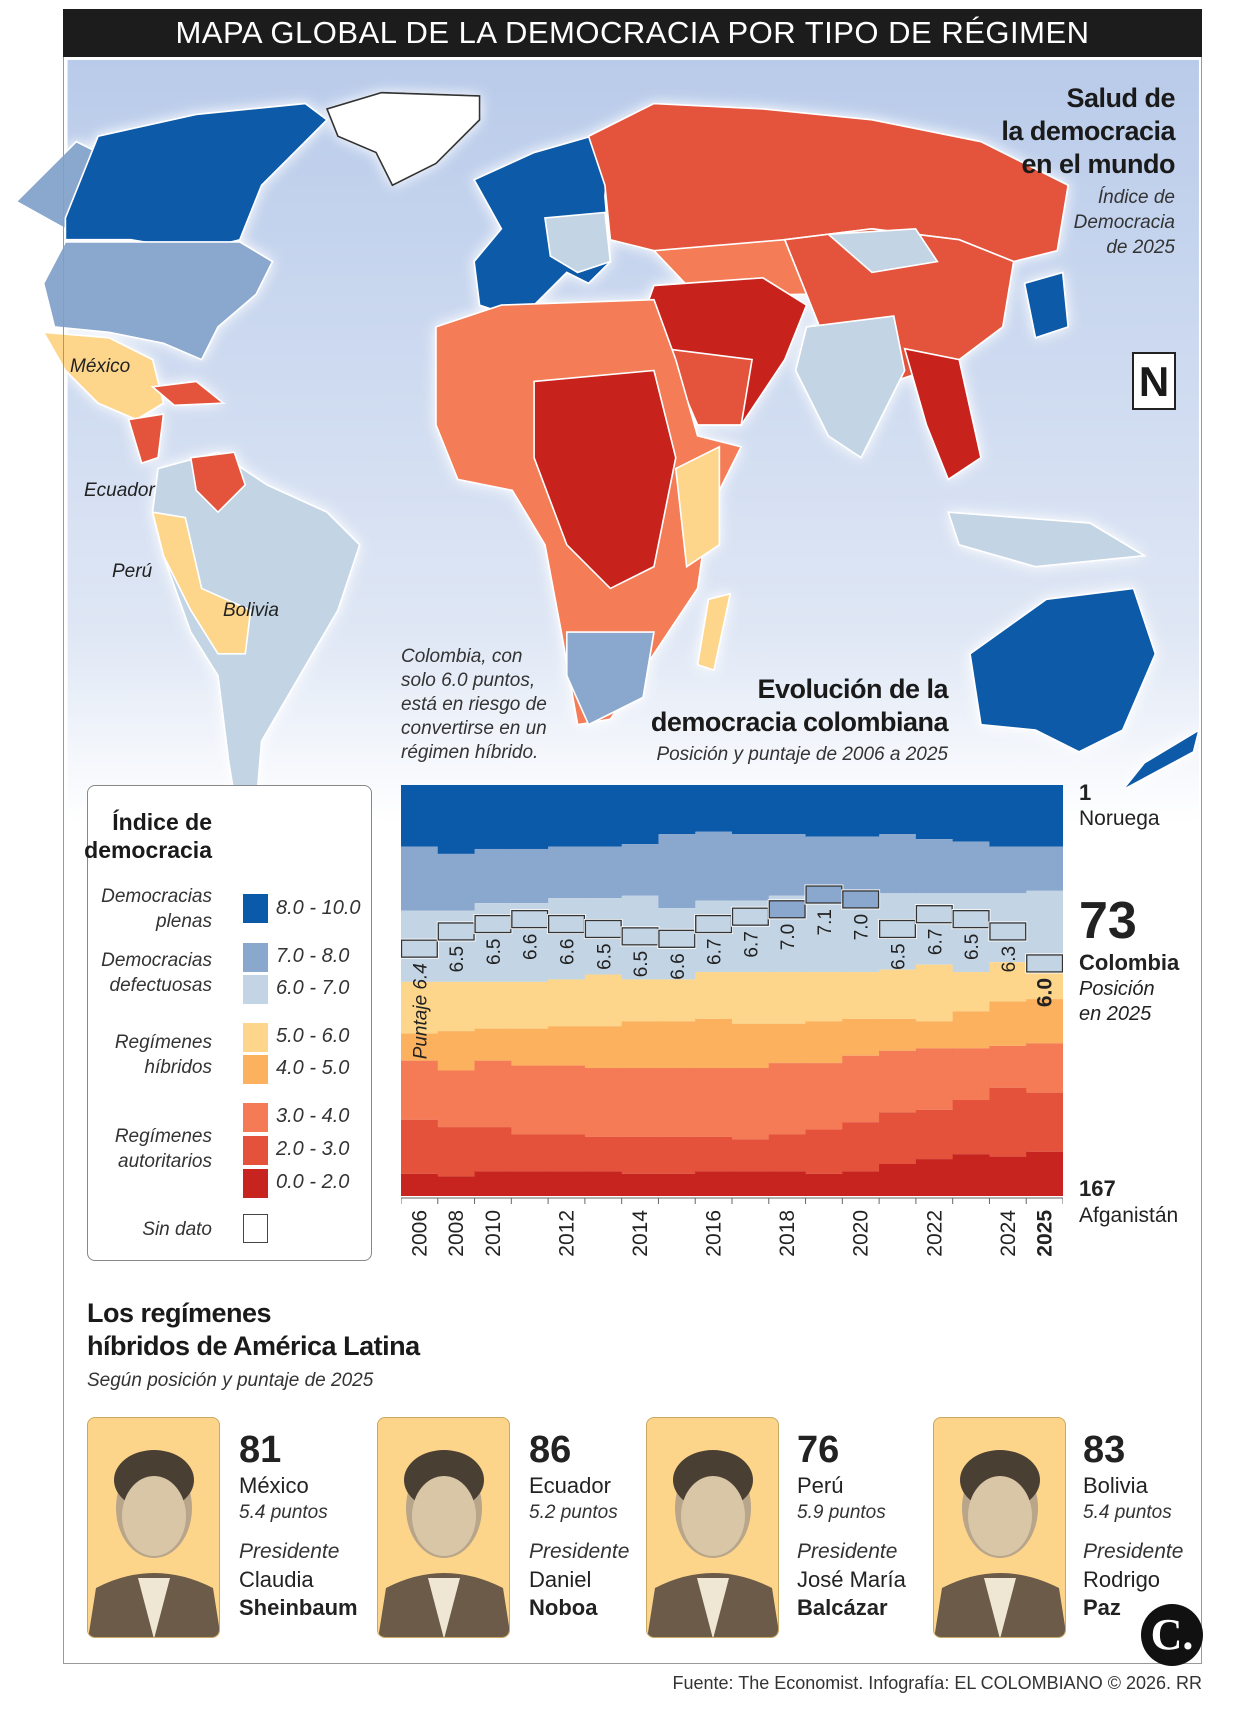 The image size is (1248, 1713). I want to click on colombia-note-line: Posición, so click(1117, 989).